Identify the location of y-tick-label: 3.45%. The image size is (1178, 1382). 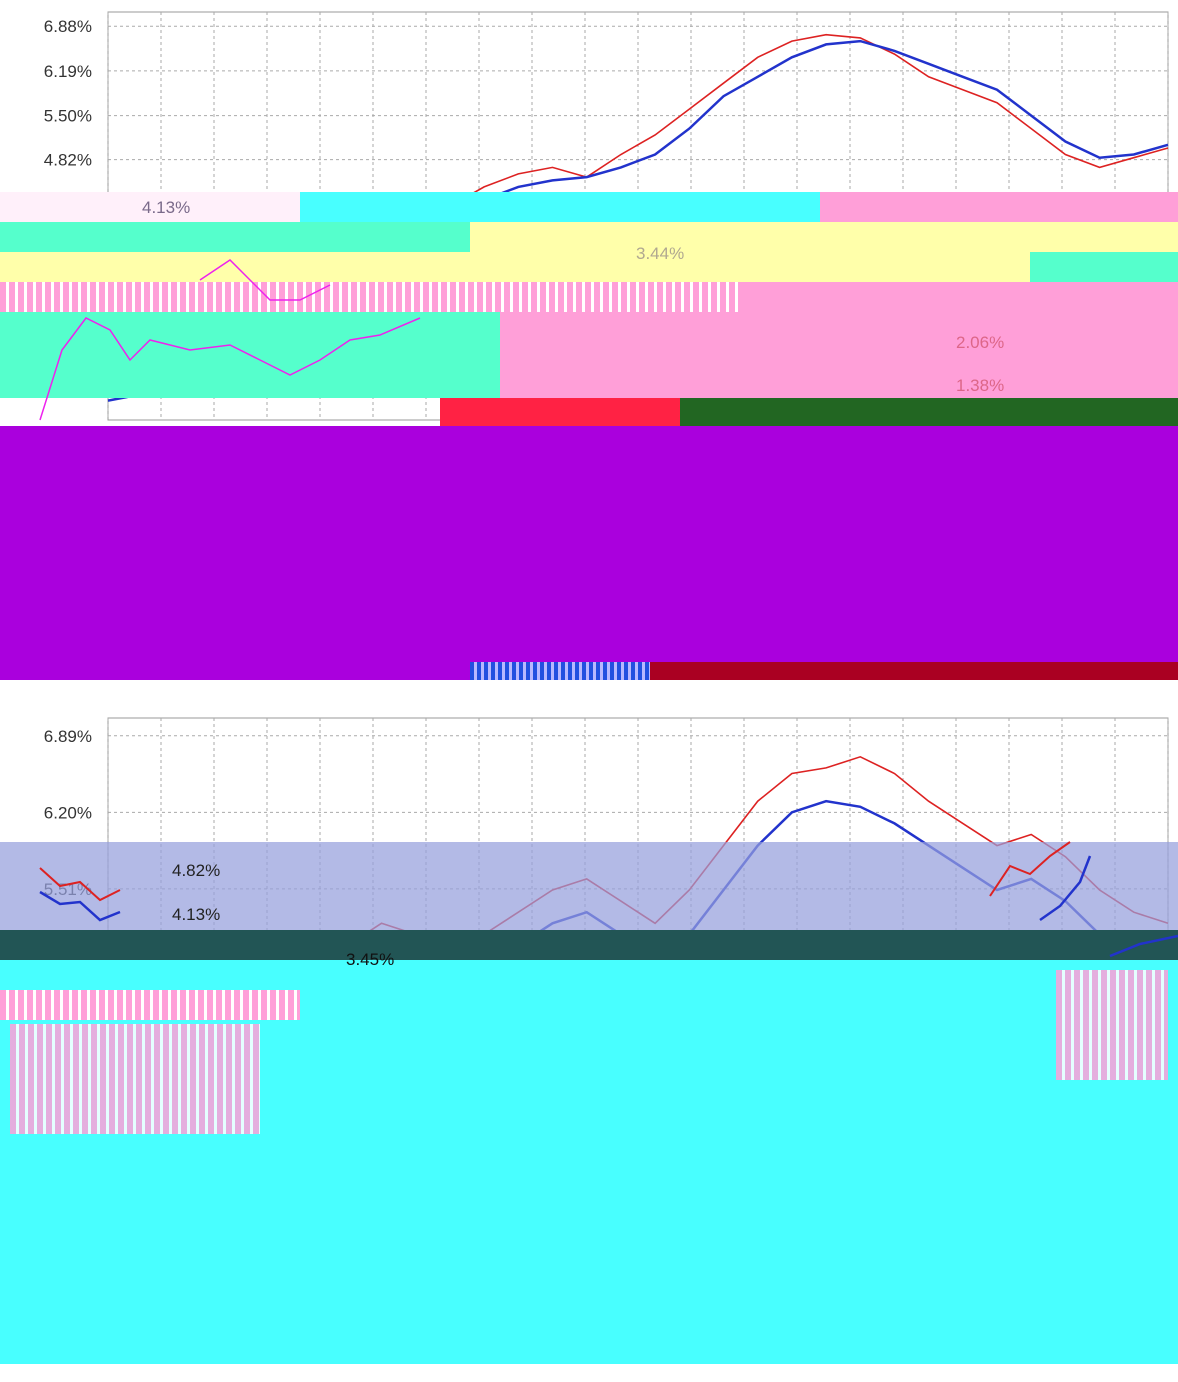
(370, 959).